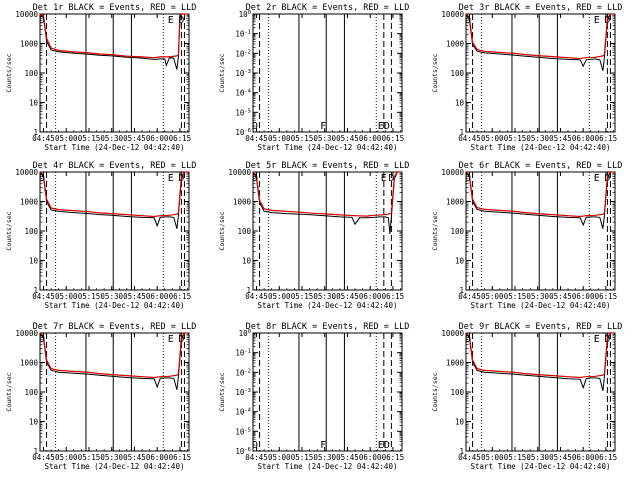 The height and width of the screenshot is (480, 640). I want to click on panel-title: Det 7r BLACK = Events, RED = LLD, so click(115, 327).